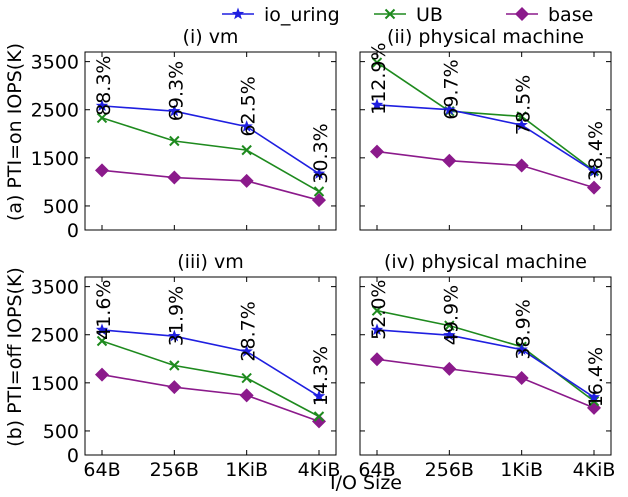 The width and height of the screenshot is (628, 497). Describe the element at coordinates (15, 357) in the screenshot. I see `row-label-bottom: (b) PTI=off IOPS(K)` at that location.